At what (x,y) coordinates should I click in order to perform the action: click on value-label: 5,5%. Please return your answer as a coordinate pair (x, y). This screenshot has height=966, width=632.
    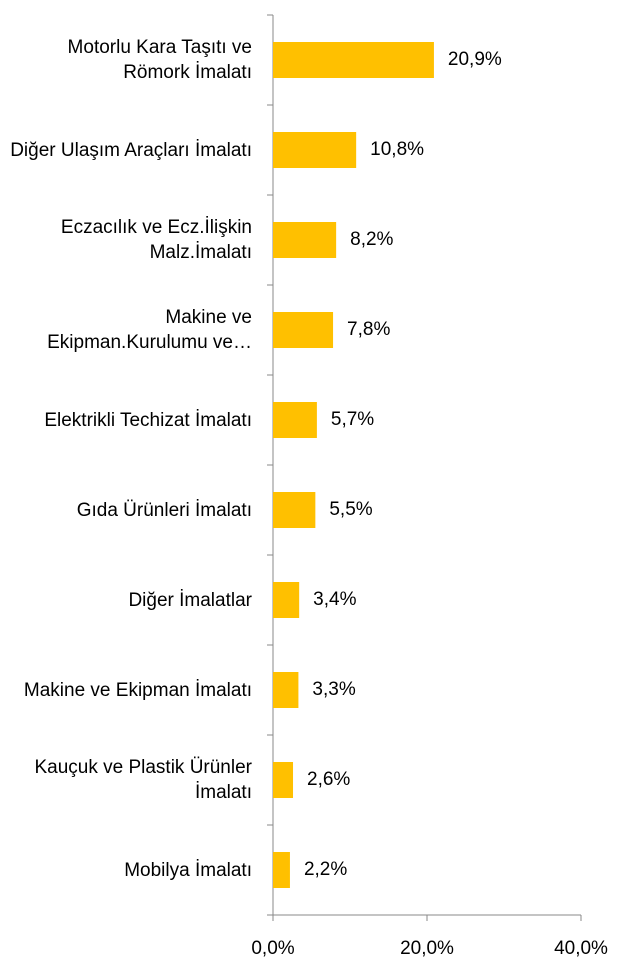
    Looking at the image, I should click on (350, 509).